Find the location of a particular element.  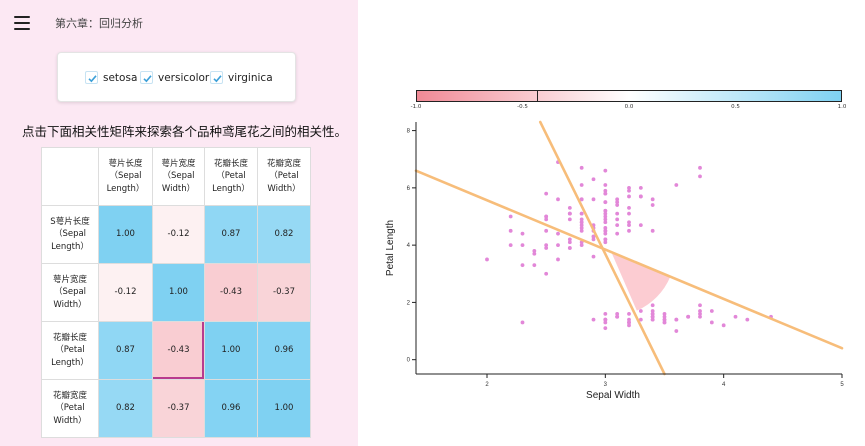

row-header-sepal-length: S萼片长度 （Sepal Length） is located at coordinates (70, 234).